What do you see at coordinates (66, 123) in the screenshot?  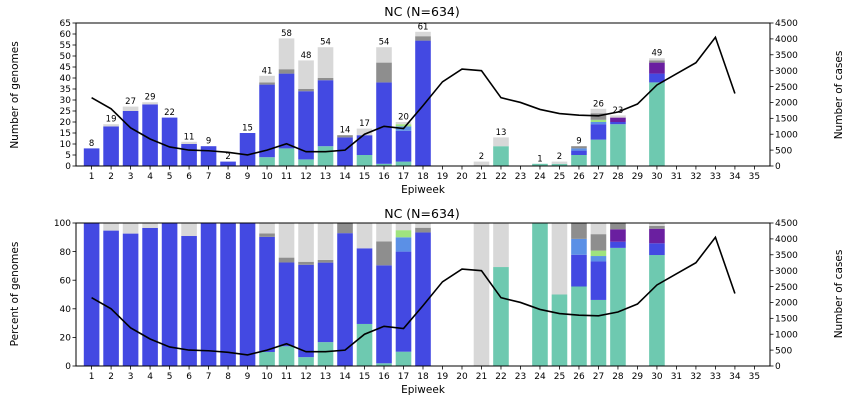 I see `top-y-tick-label: 20` at bounding box center [66, 123].